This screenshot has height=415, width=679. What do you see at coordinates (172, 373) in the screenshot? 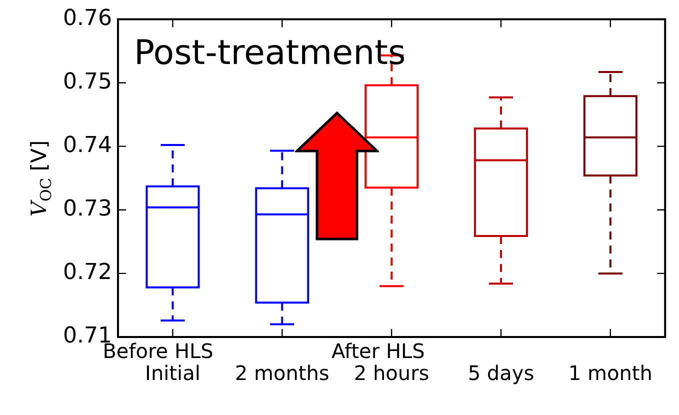
I see `x-tick-label: Initial` at bounding box center [172, 373].